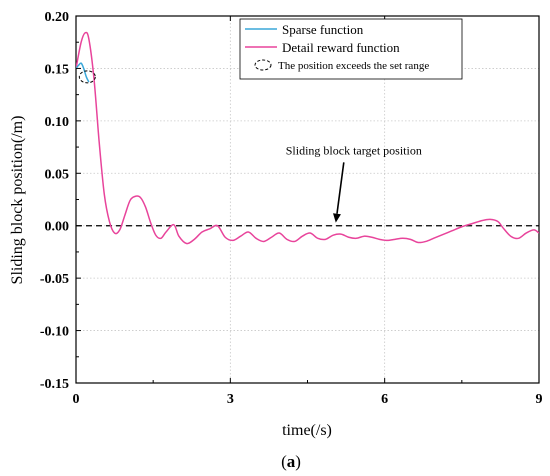 This screenshot has height=476, width=550. What do you see at coordinates (57, 174) in the screenshot?
I see `y-tick-label: 0.05` at bounding box center [57, 174].